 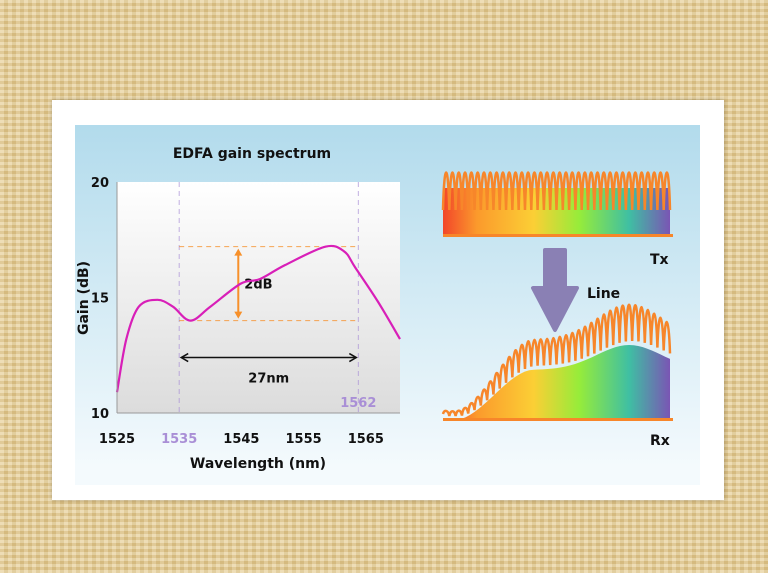 I want to click on y-tick-label: 20, so click(x=100, y=183).